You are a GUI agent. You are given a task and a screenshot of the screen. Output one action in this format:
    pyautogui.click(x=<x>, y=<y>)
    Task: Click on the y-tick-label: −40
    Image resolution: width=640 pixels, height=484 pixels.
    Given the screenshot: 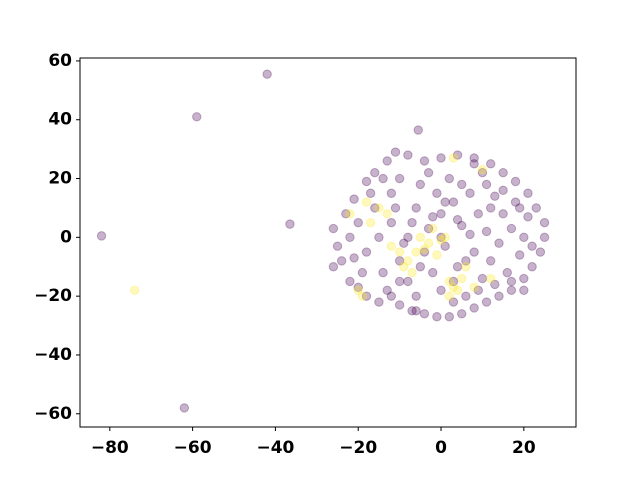 What is the action you would take?
    pyautogui.click(x=53, y=355)
    